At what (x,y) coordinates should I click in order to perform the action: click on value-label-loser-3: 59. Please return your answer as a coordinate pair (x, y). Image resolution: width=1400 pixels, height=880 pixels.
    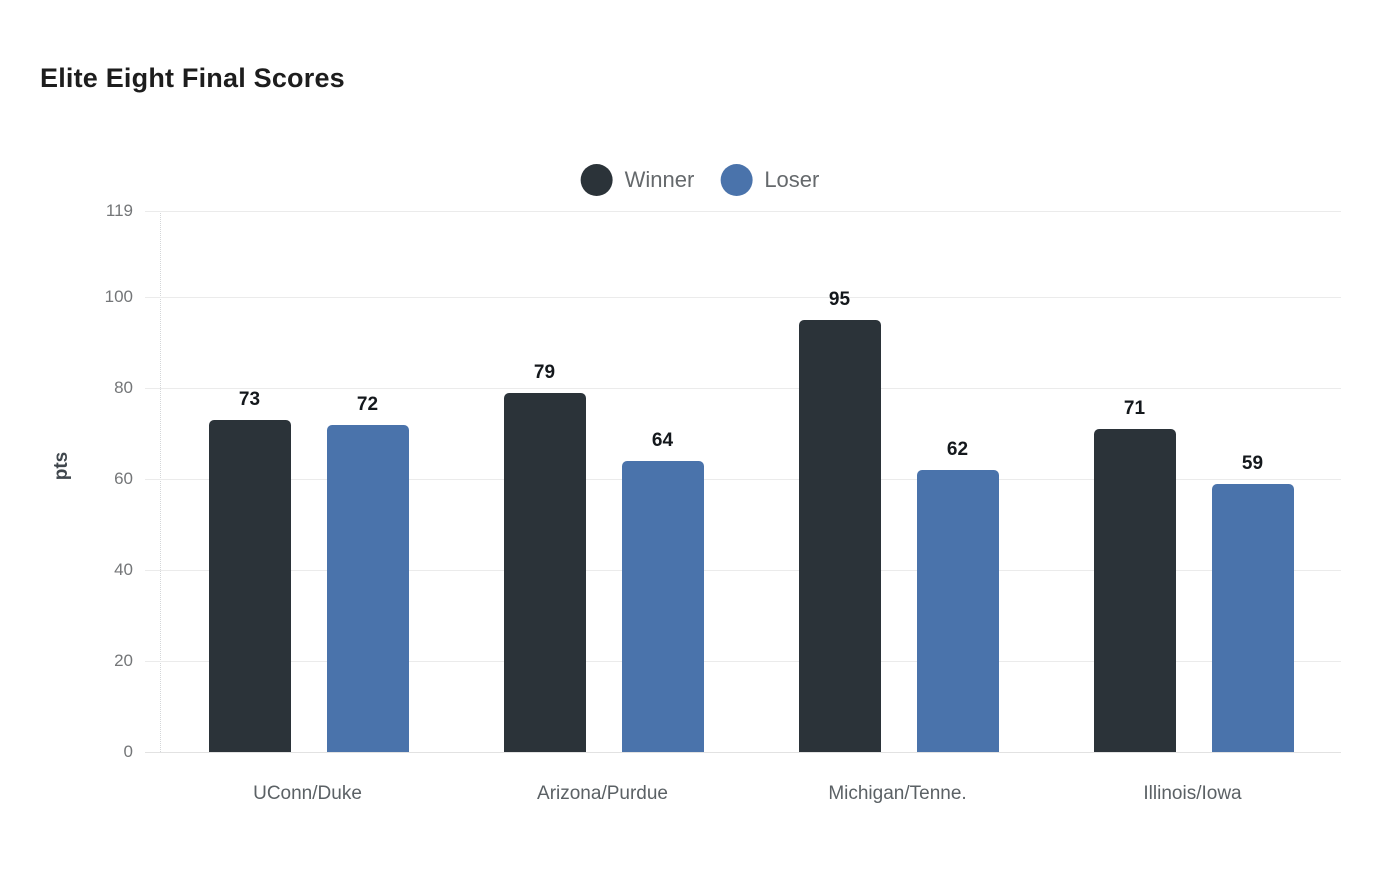
    Looking at the image, I should click on (1252, 463).